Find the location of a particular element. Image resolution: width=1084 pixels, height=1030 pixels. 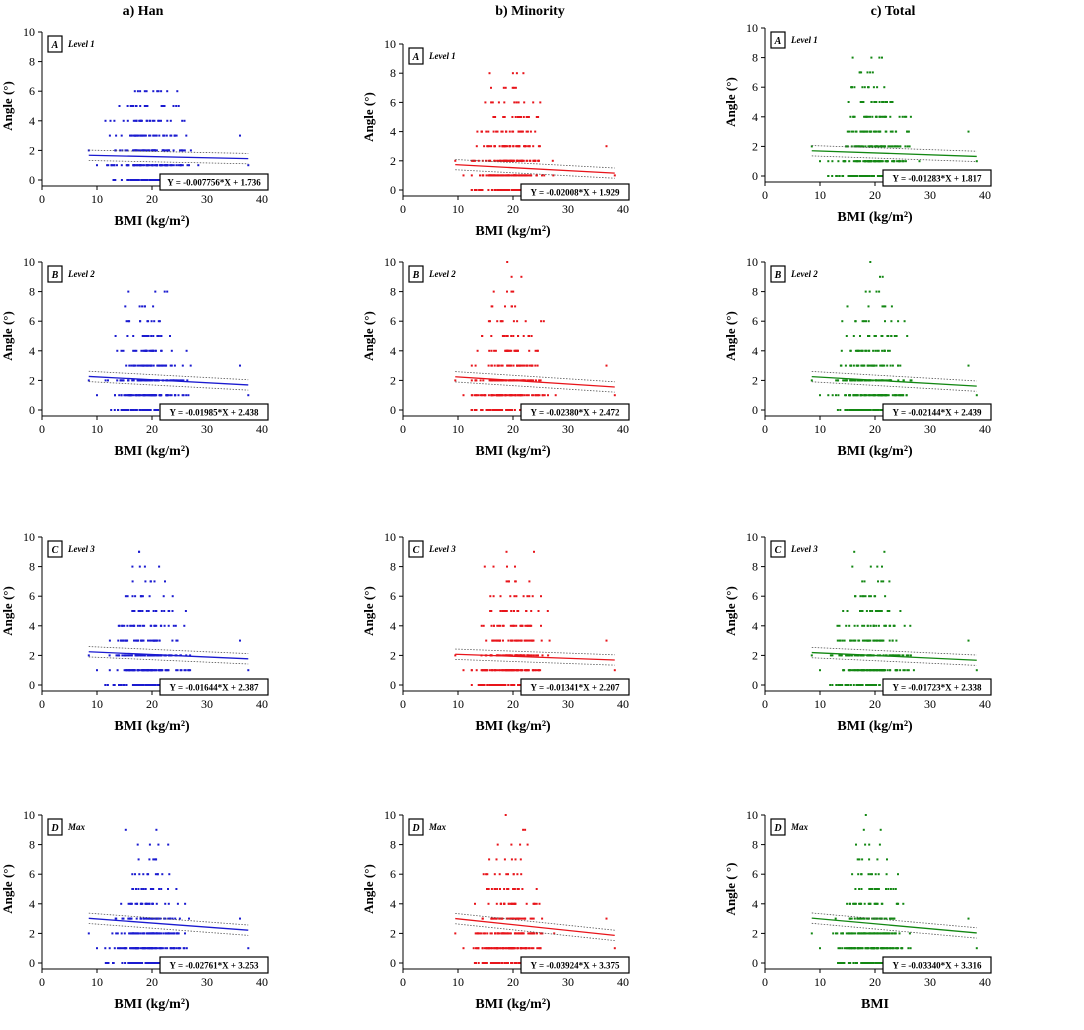

y-tick-label: 8 is located at coordinates (755, 58).